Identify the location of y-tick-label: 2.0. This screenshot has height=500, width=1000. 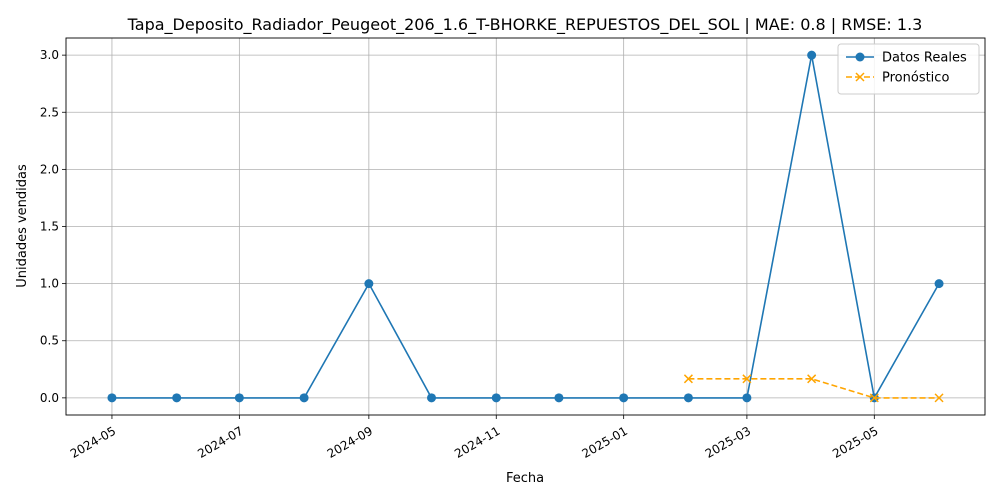
(49, 169).